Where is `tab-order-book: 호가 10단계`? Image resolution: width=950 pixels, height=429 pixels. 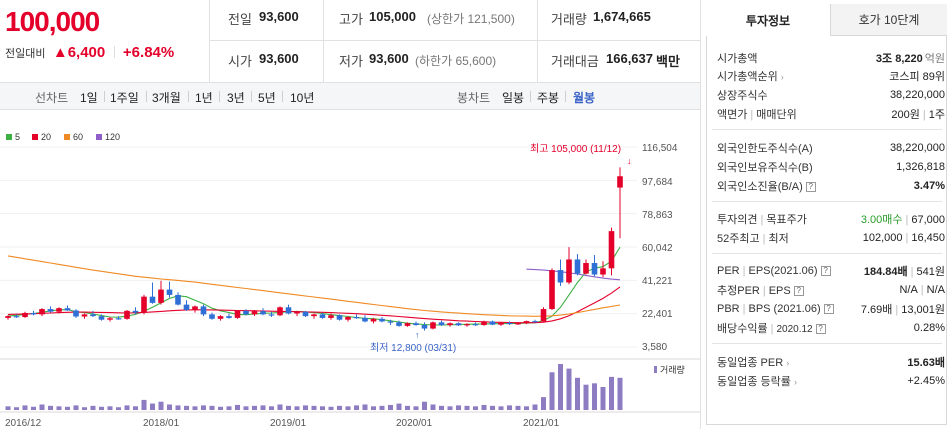
tab-order-book: 호가 10단계 is located at coordinates (889, 20).